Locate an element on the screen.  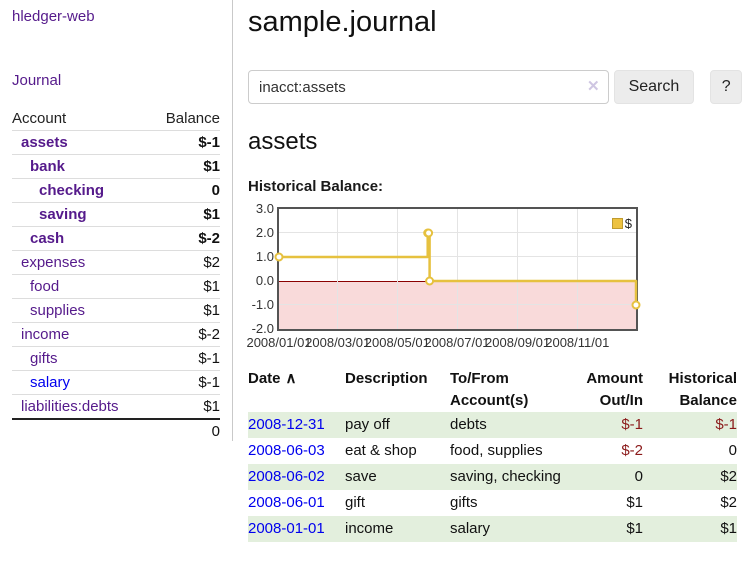
account-row-supplies: supplies $1 is located at coordinates (116, 310).